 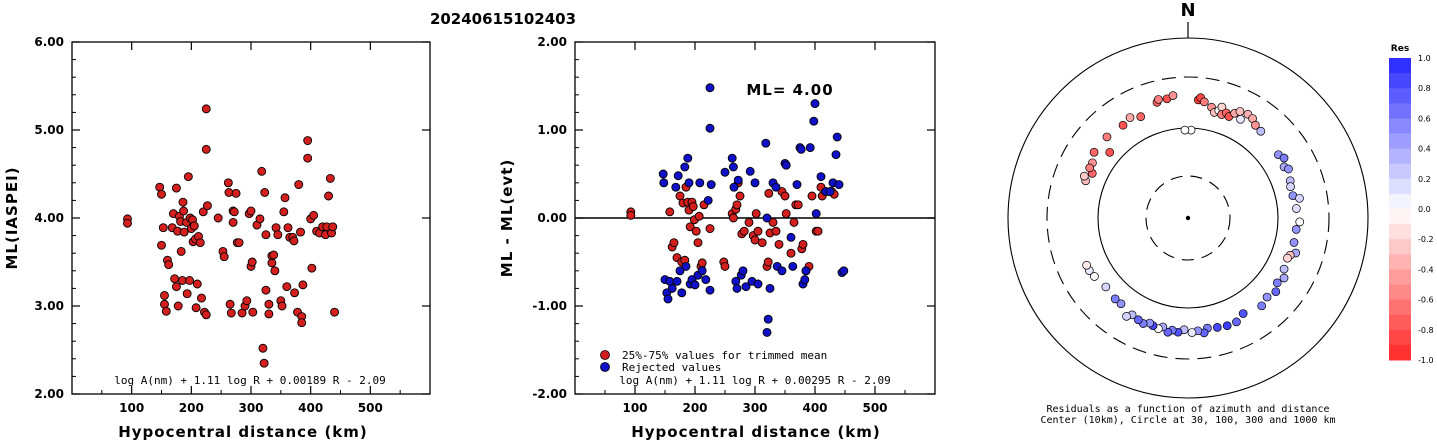 What do you see at coordinates (1187, 10) in the screenshot?
I see `north-label: N` at bounding box center [1187, 10].